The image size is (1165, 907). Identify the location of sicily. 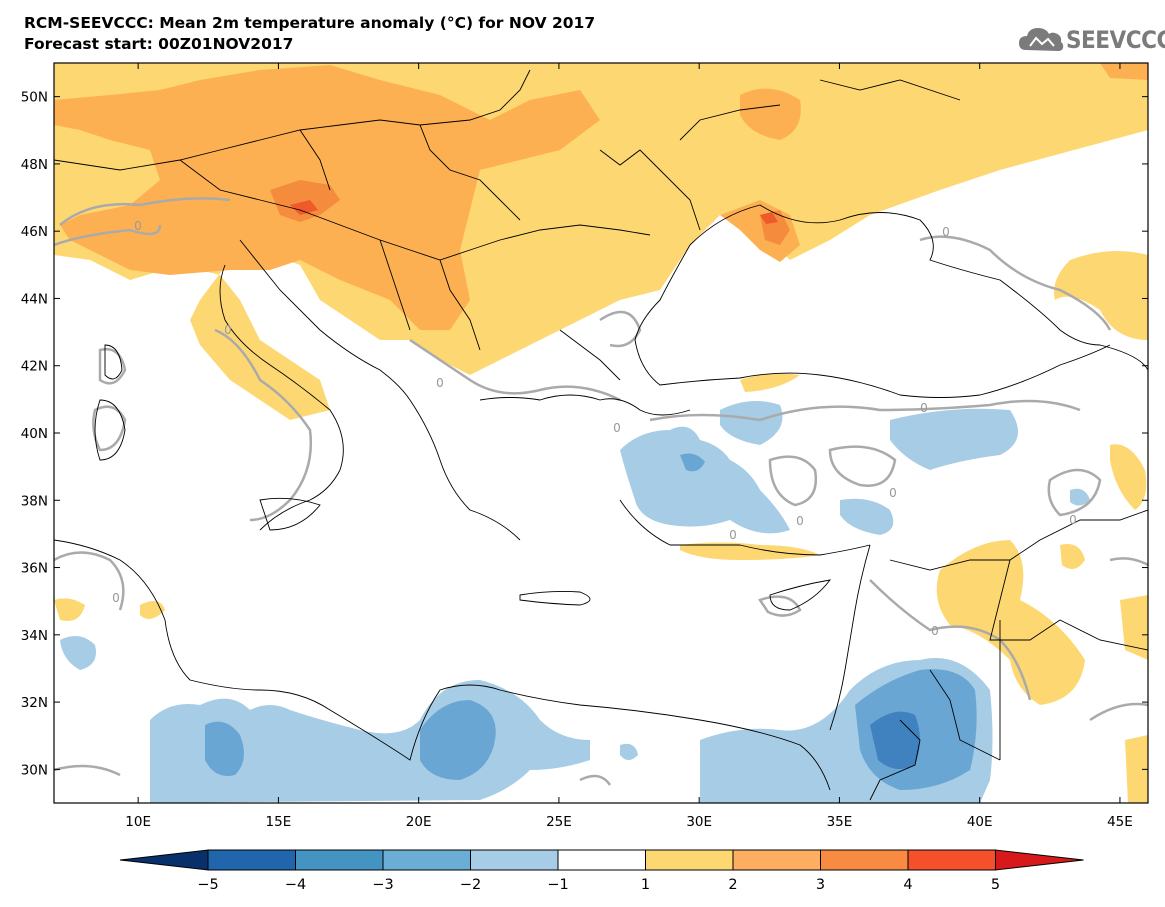
(290, 514).